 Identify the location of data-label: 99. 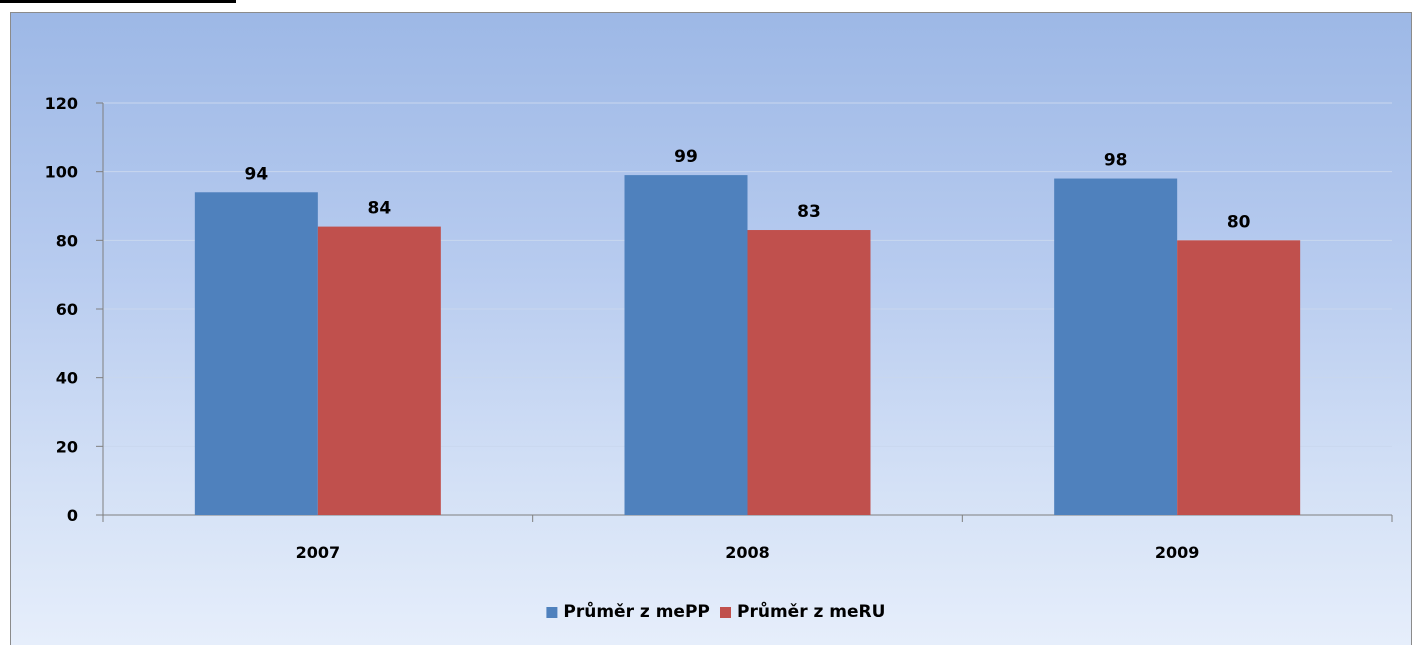
(686, 157).